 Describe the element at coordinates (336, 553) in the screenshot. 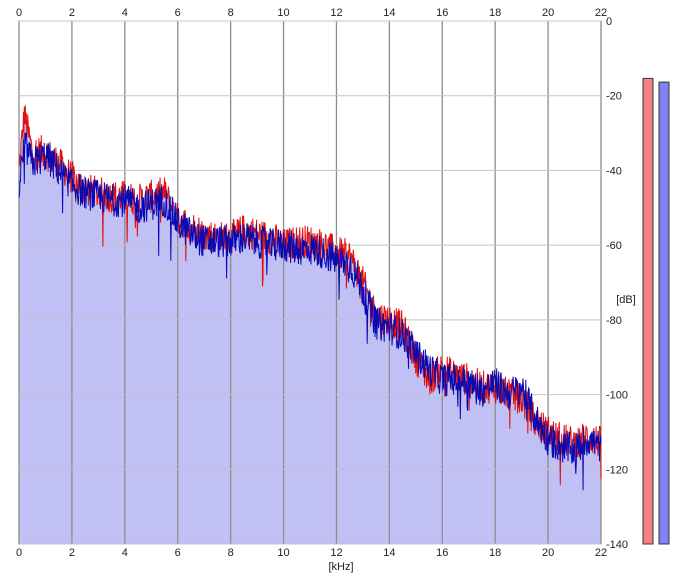

I see `x-tick-label-bottom: 12` at that location.